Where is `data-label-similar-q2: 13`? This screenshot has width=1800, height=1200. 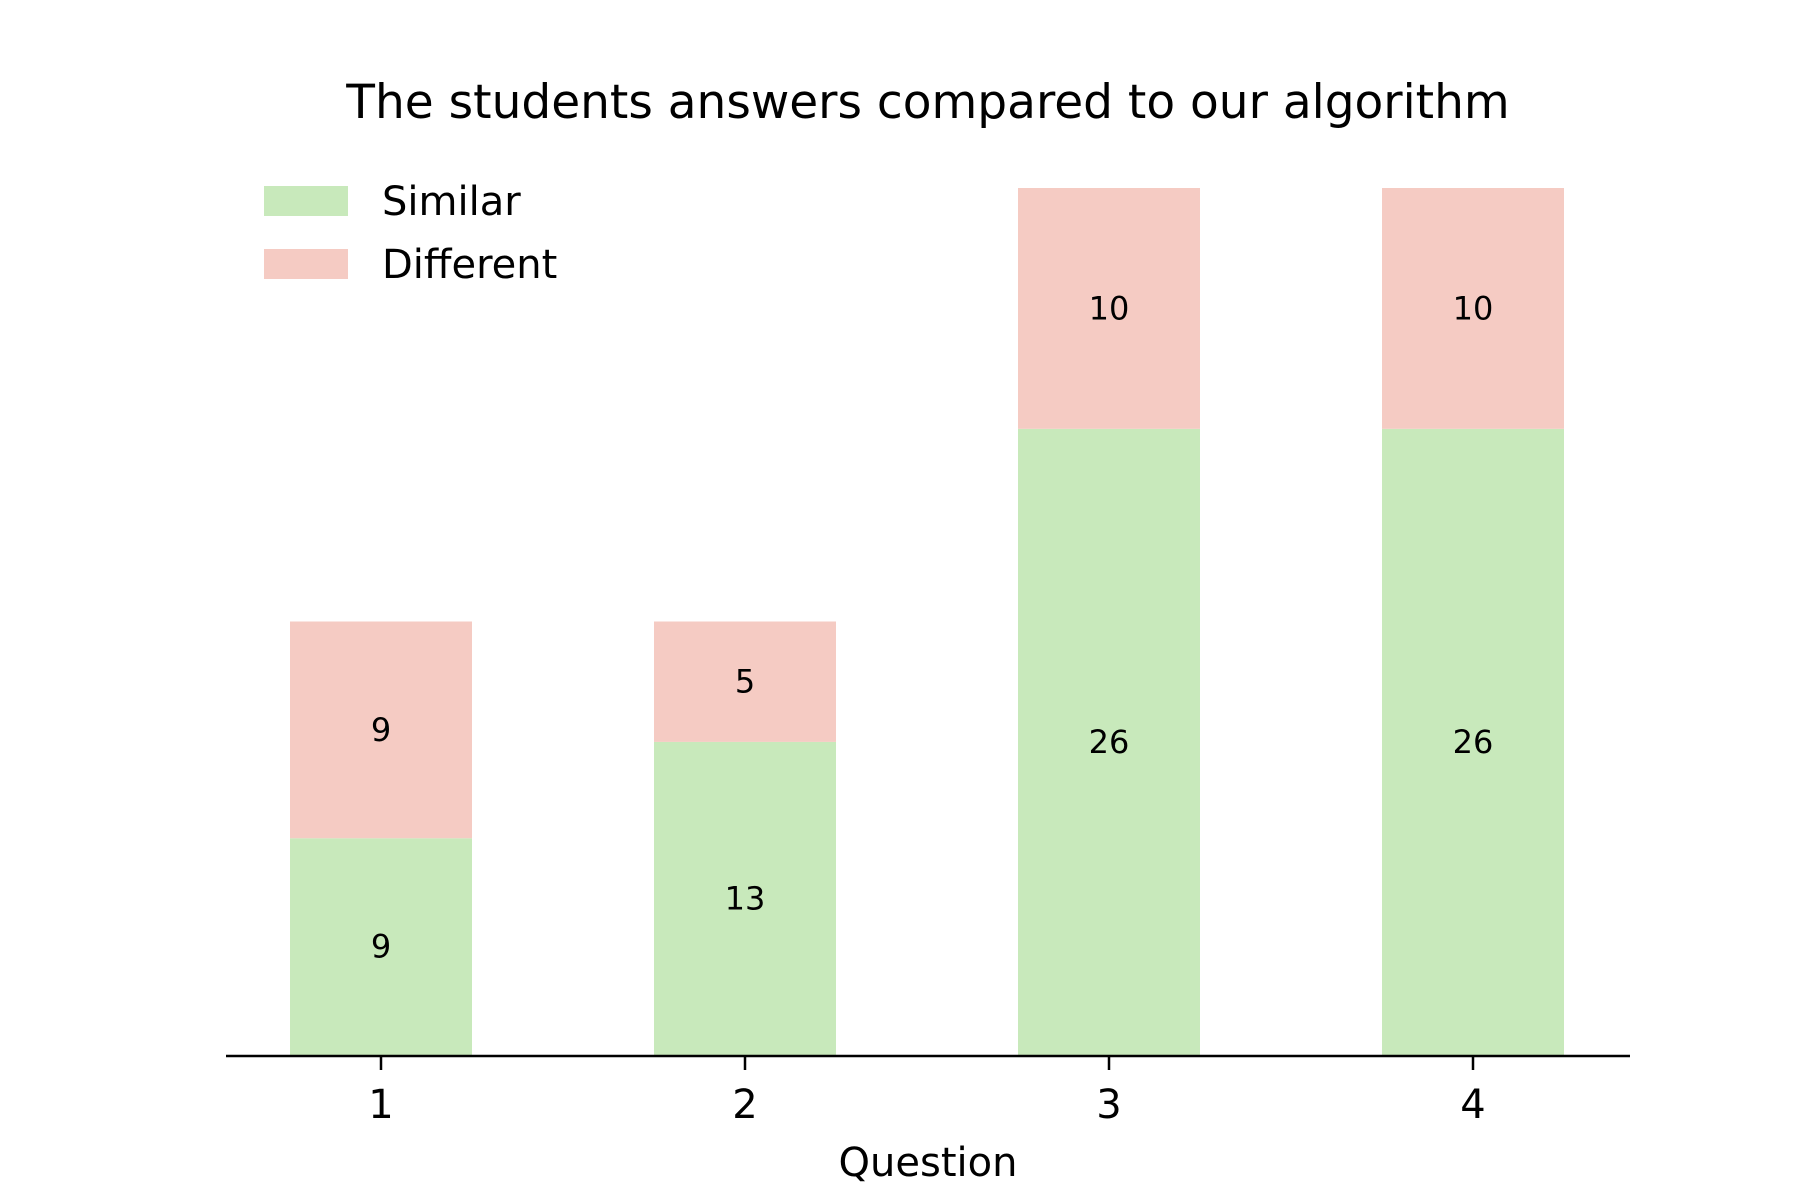 data-label-similar-q2: 13 is located at coordinates (745, 898).